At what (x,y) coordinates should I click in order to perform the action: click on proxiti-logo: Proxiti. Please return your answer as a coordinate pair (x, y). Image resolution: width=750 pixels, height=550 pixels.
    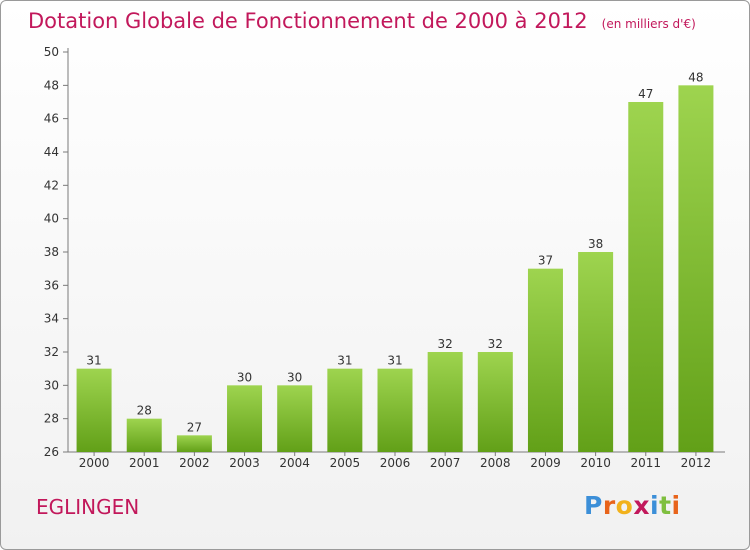
    Looking at the image, I should click on (632, 505).